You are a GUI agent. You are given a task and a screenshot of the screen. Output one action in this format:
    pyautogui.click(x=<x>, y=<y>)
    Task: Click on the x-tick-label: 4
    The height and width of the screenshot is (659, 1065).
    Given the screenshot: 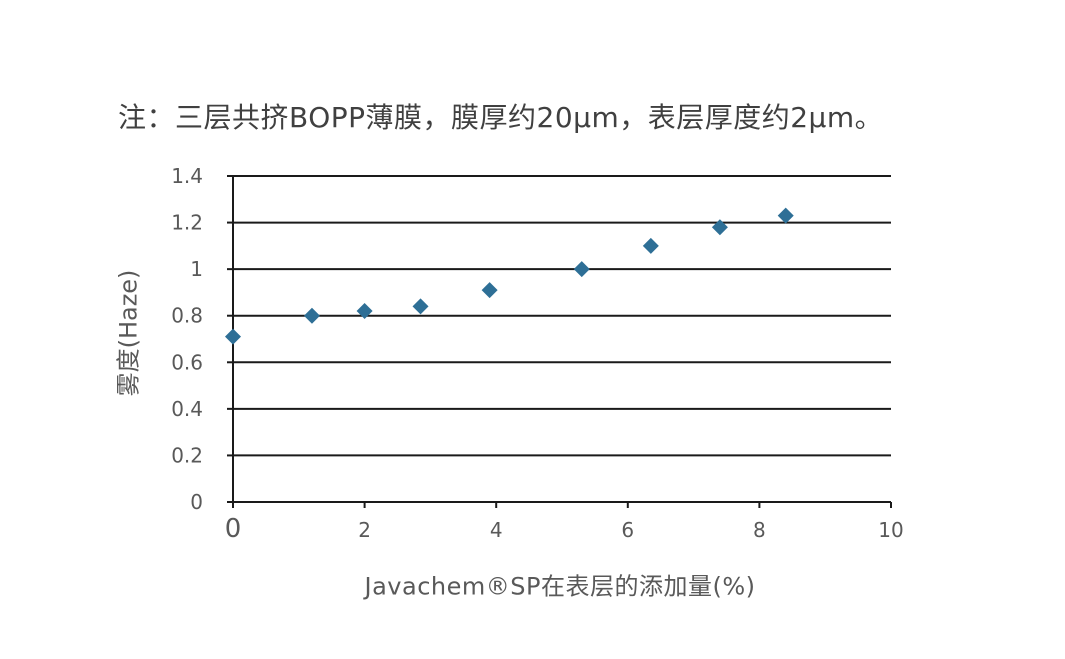 What is the action you would take?
    pyautogui.click(x=496, y=530)
    